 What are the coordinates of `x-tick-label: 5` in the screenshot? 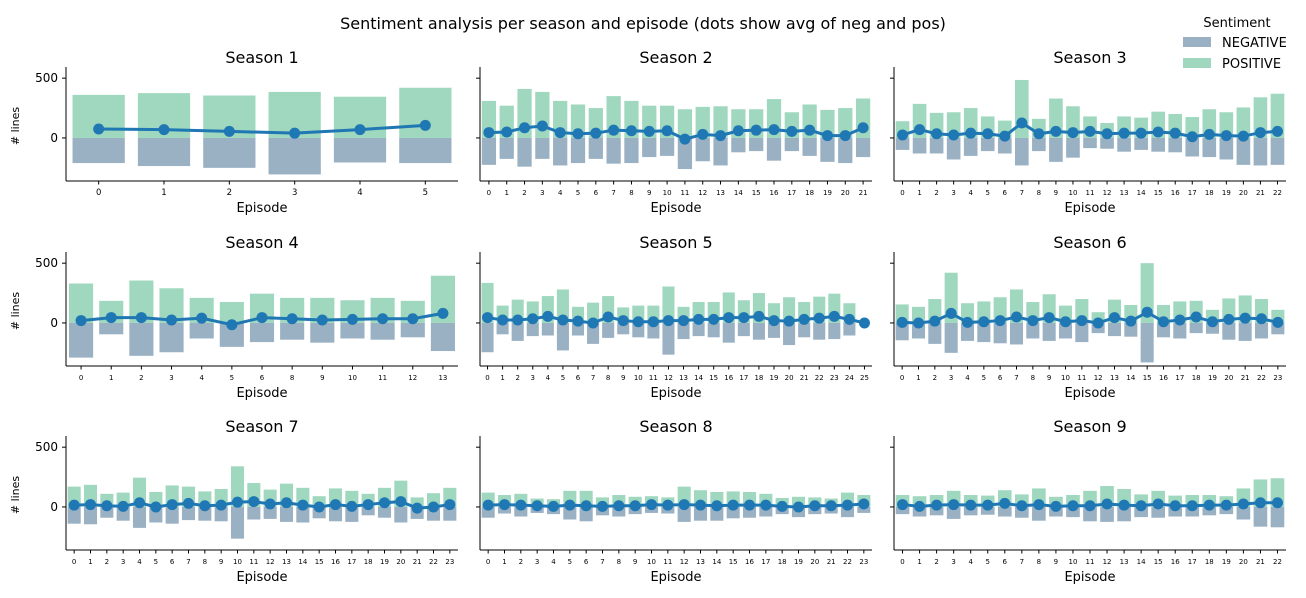 It's located at (570, 562).